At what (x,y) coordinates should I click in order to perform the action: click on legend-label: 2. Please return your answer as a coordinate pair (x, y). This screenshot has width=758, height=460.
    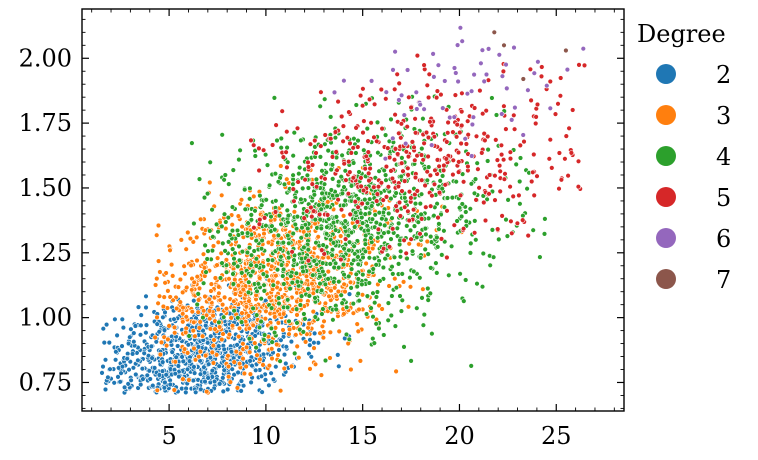
    Looking at the image, I should click on (723, 75).